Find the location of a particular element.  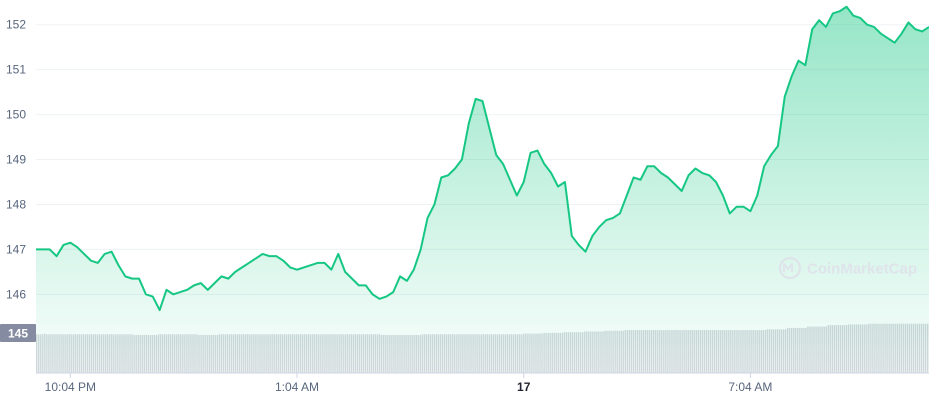

coinmarketcap-logo-icon is located at coordinates (790, 268).